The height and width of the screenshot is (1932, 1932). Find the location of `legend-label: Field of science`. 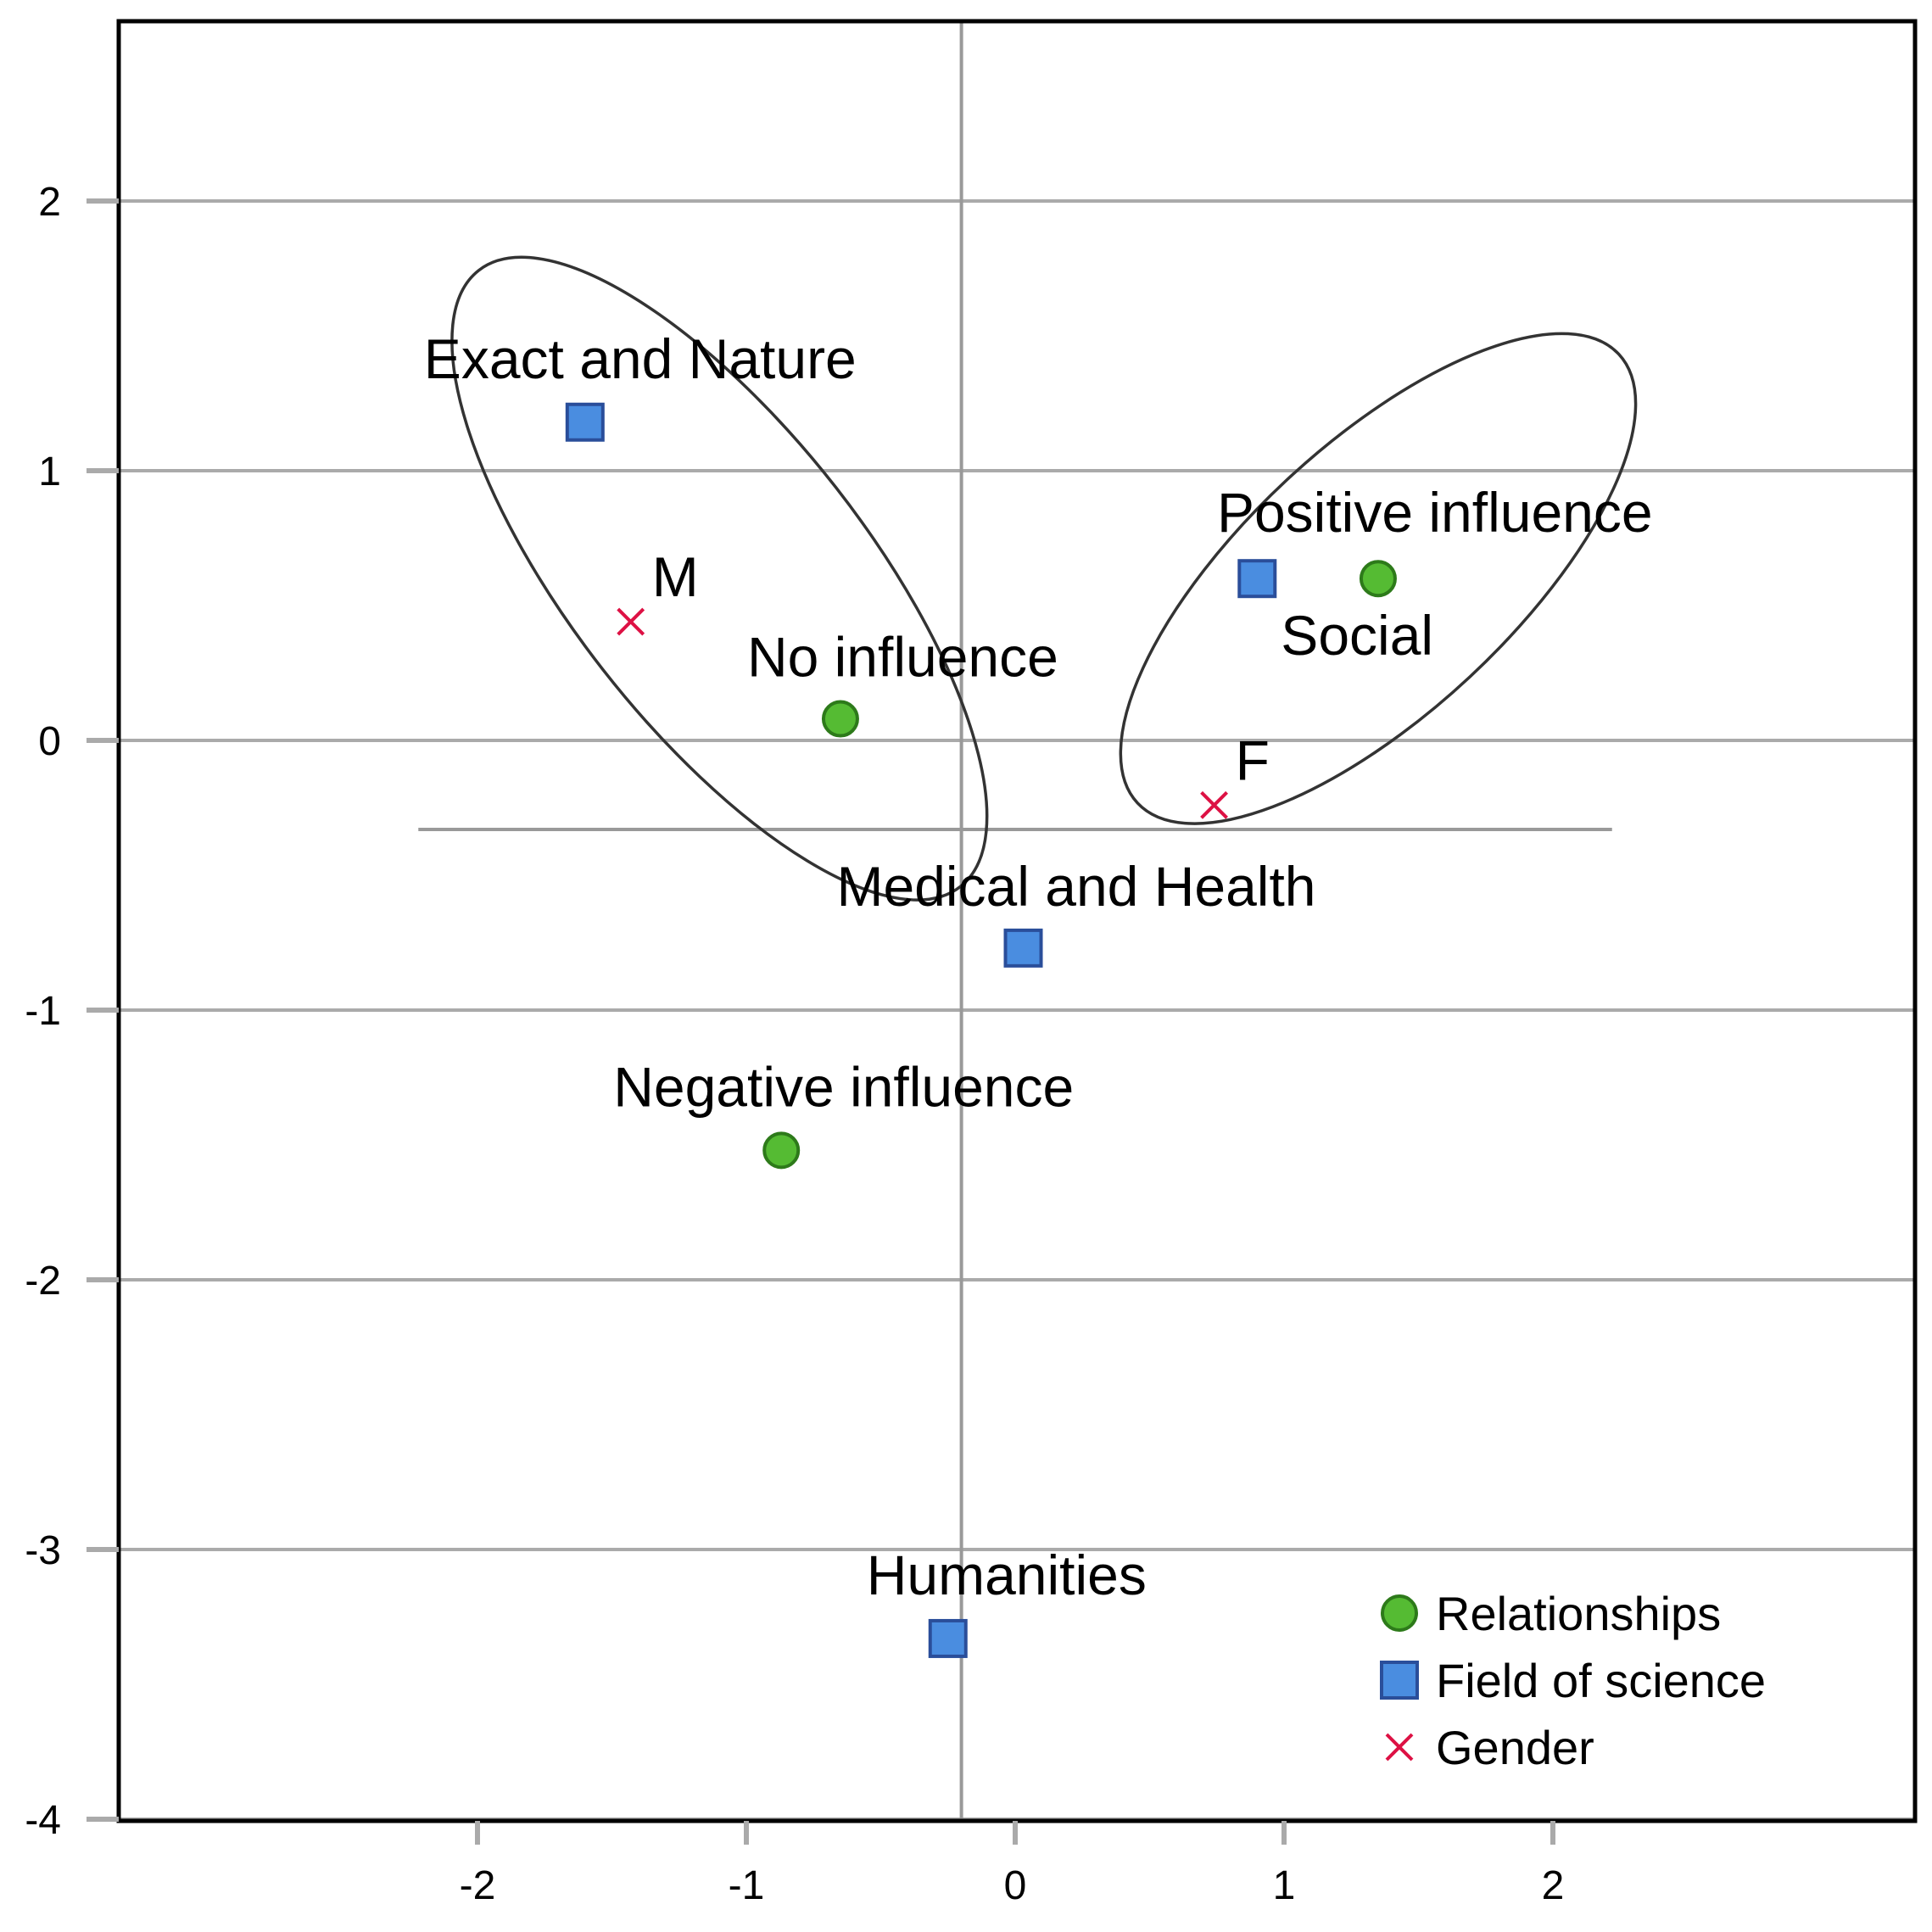

legend-label: Field of science is located at coordinates (1601, 1680).